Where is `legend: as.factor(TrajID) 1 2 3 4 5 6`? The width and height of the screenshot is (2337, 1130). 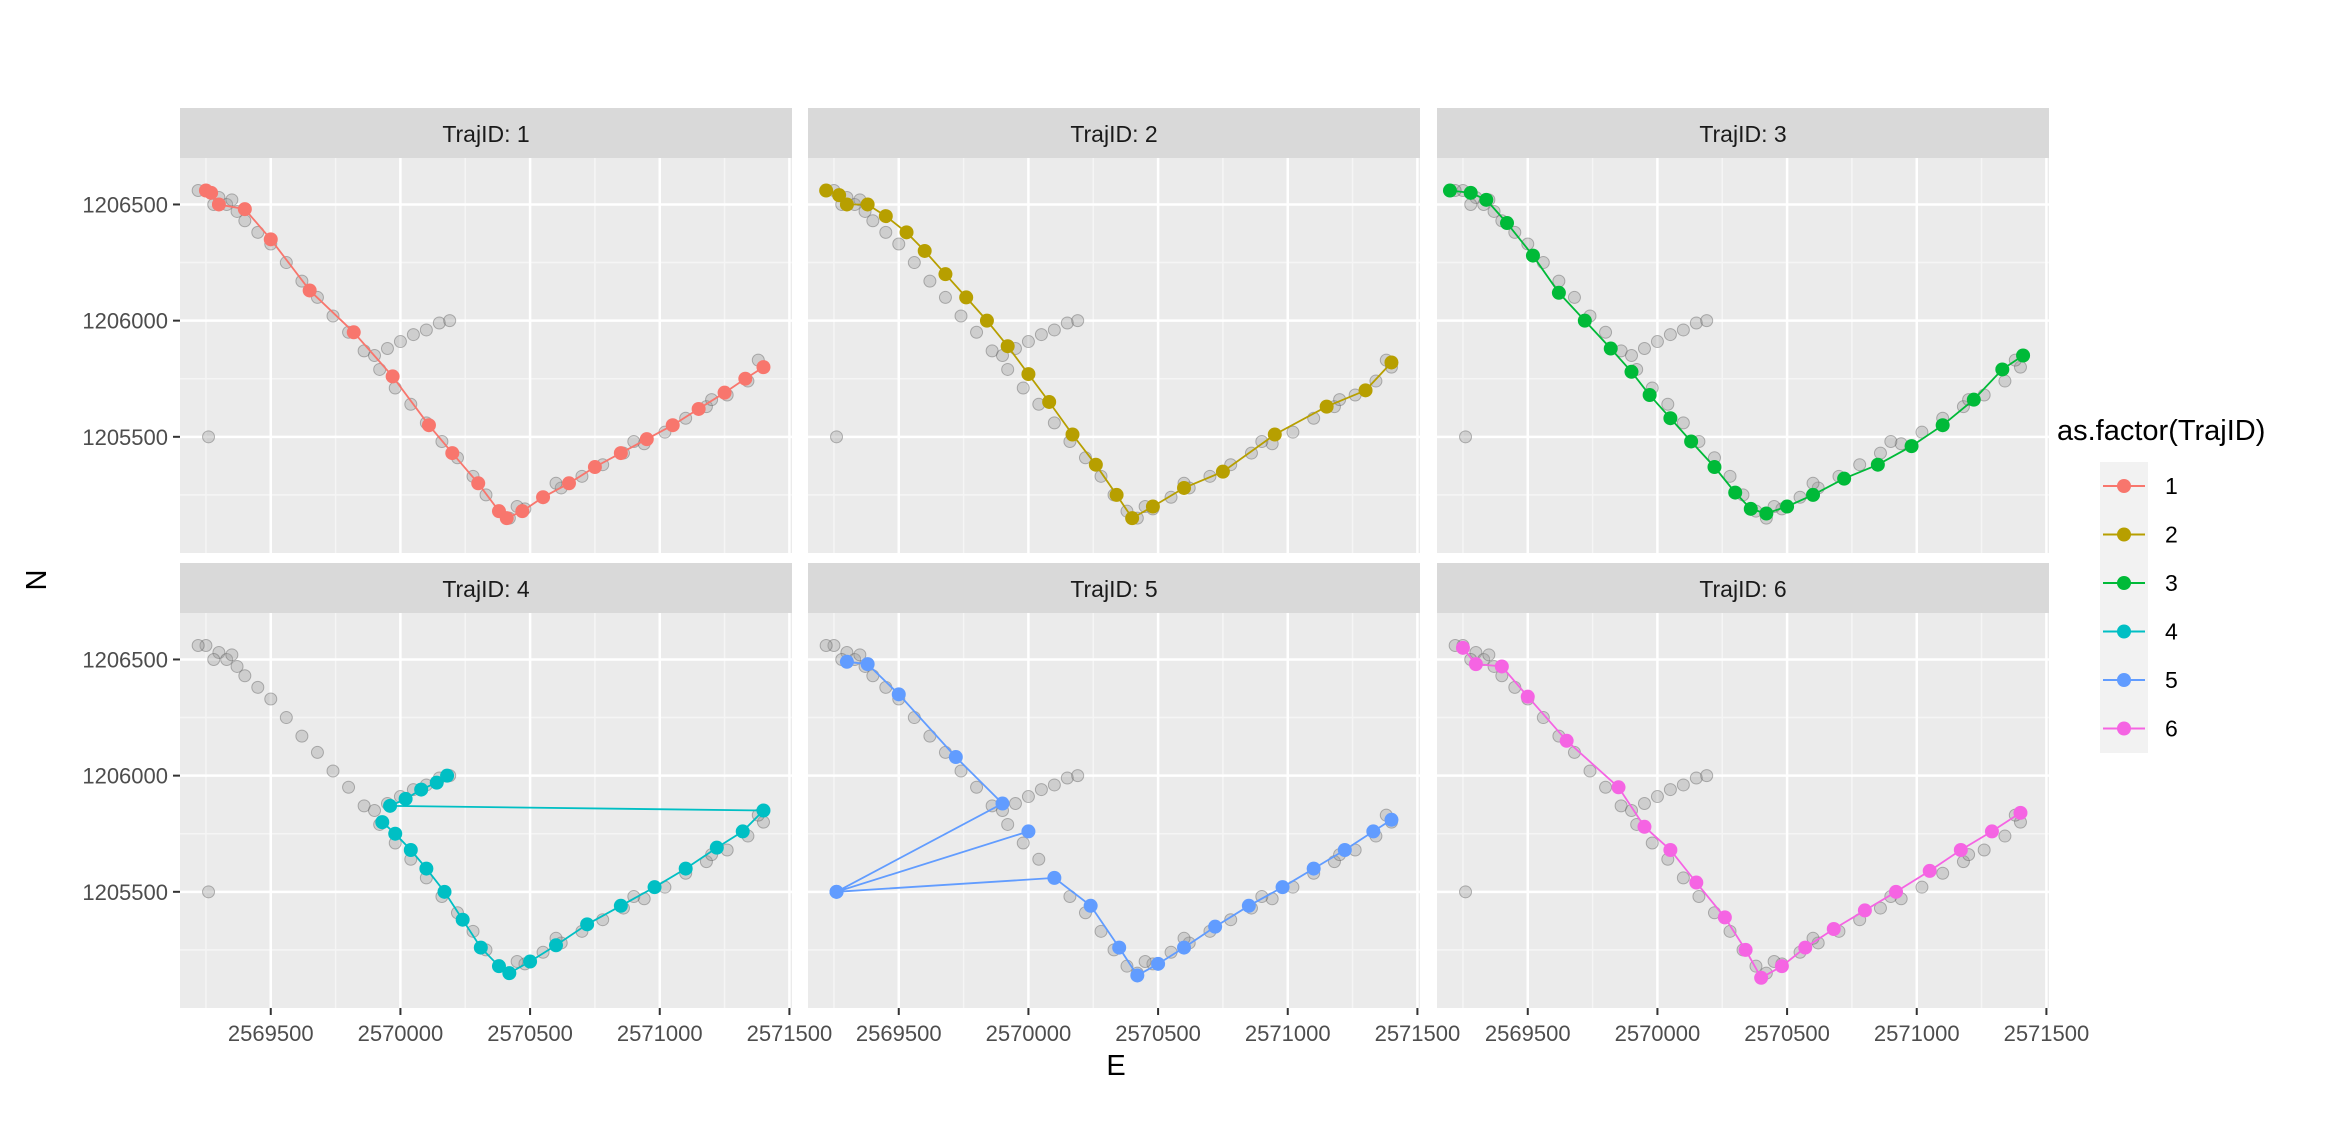 legend: as.factor(TrajID) 1 2 3 4 5 6 is located at coordinates (2161, 584).